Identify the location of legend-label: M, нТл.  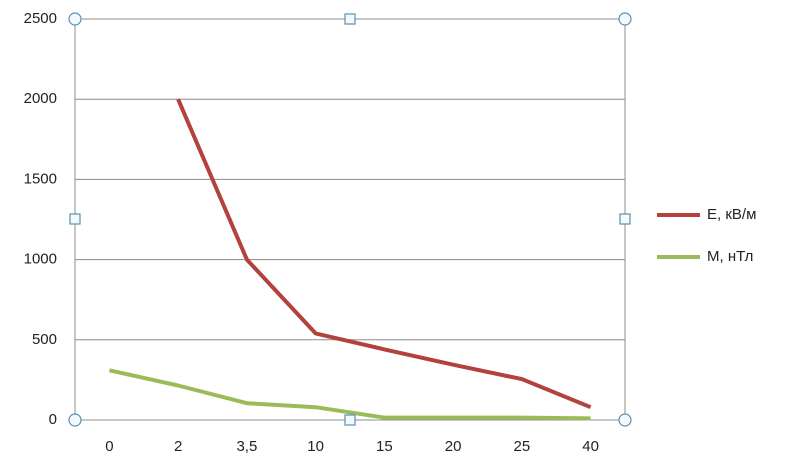
(730, 256).